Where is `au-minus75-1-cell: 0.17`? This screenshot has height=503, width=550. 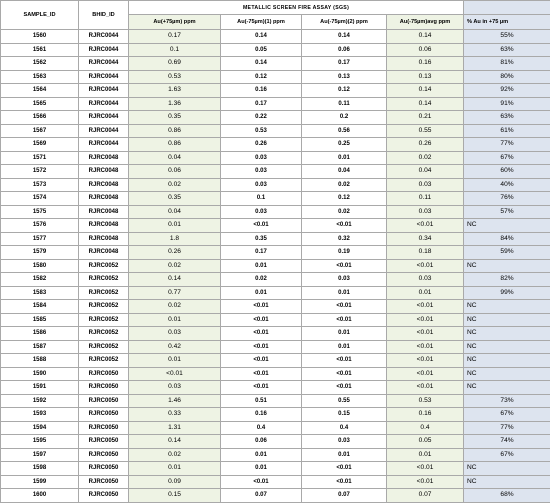 au-minus75-1-cell: 0.17 is located at coordinates (261, 104).